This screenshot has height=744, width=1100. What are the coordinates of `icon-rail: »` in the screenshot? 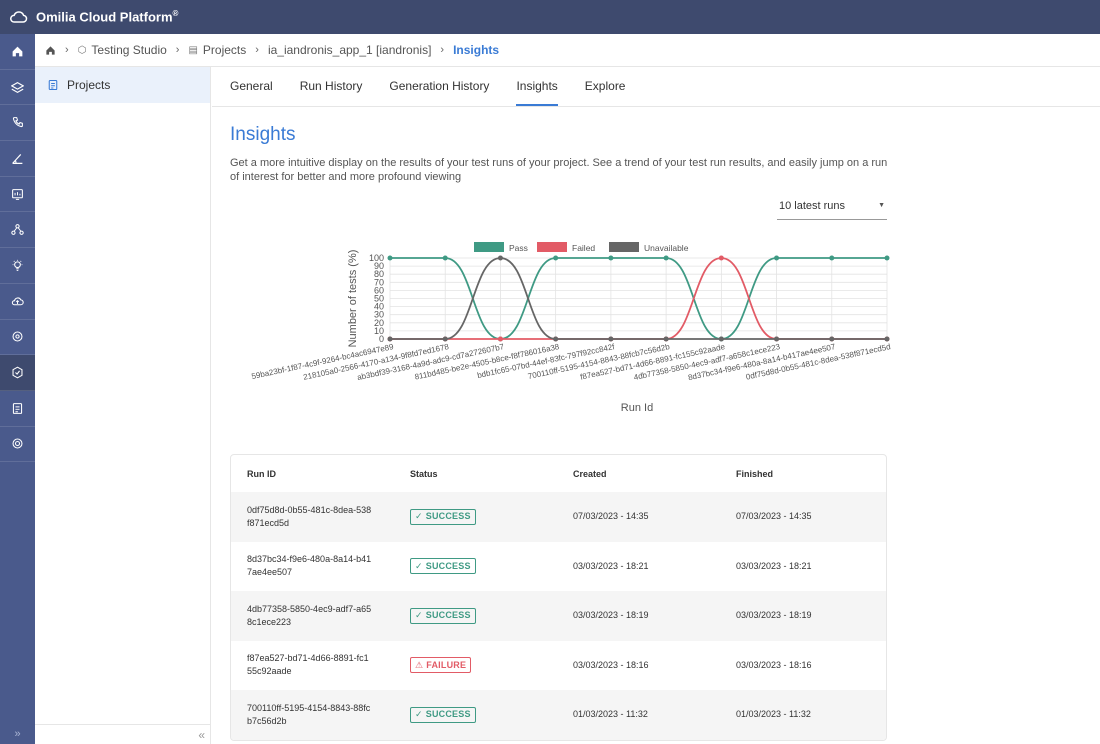 It's located at (17, 389).